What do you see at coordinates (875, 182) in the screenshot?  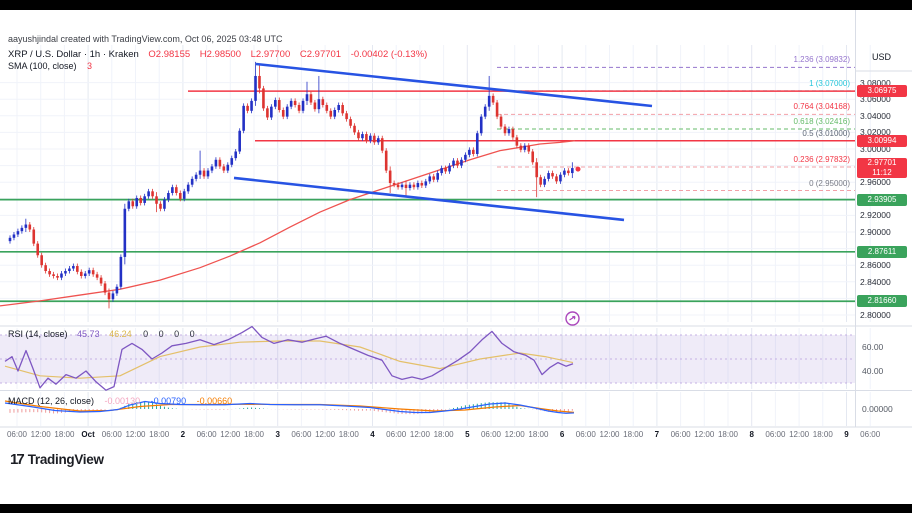 I see `price-tick-label: 2.96000` at bounding box center [875, 182].